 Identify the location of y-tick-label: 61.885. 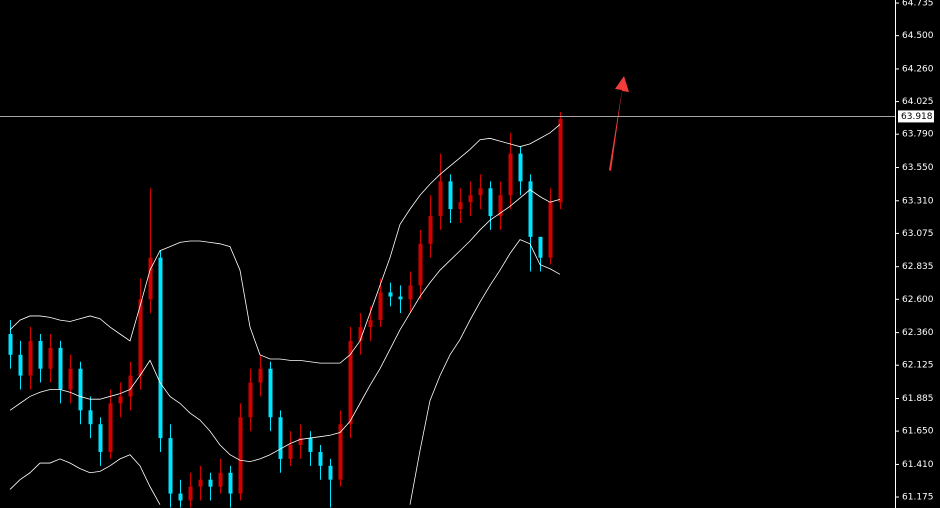
(918, 399).